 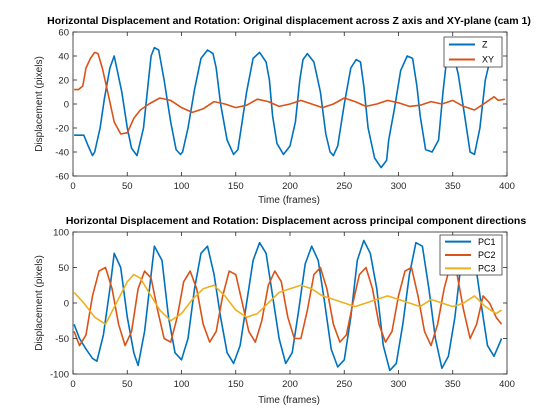 What do you see at coordinates (66, 304) in the screenshot?
I see `chart-2-y-tick-label: 0` at bounding box center [66, 304].